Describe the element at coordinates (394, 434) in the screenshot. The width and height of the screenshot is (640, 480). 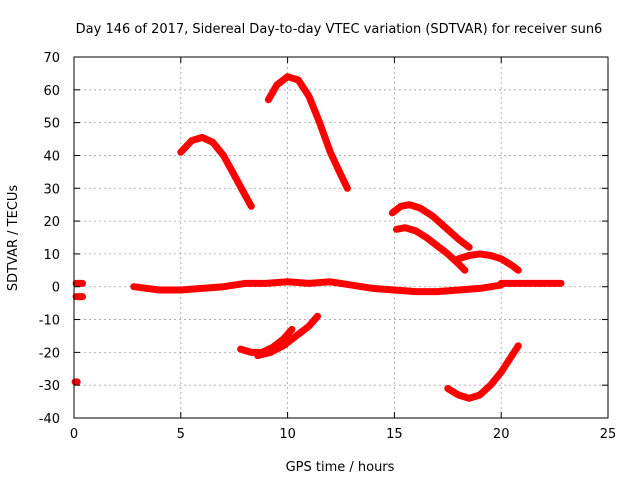
I see `x-tick-label: 15` at that location.